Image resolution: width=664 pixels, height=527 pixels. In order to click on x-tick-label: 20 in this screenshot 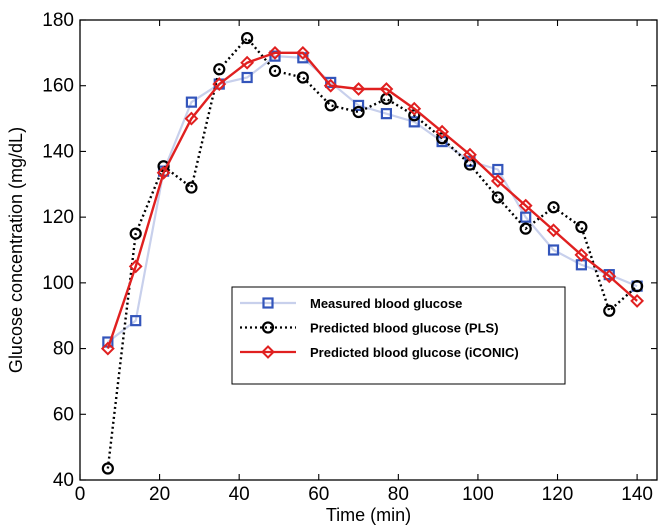, I will do `click(159, 494)`.